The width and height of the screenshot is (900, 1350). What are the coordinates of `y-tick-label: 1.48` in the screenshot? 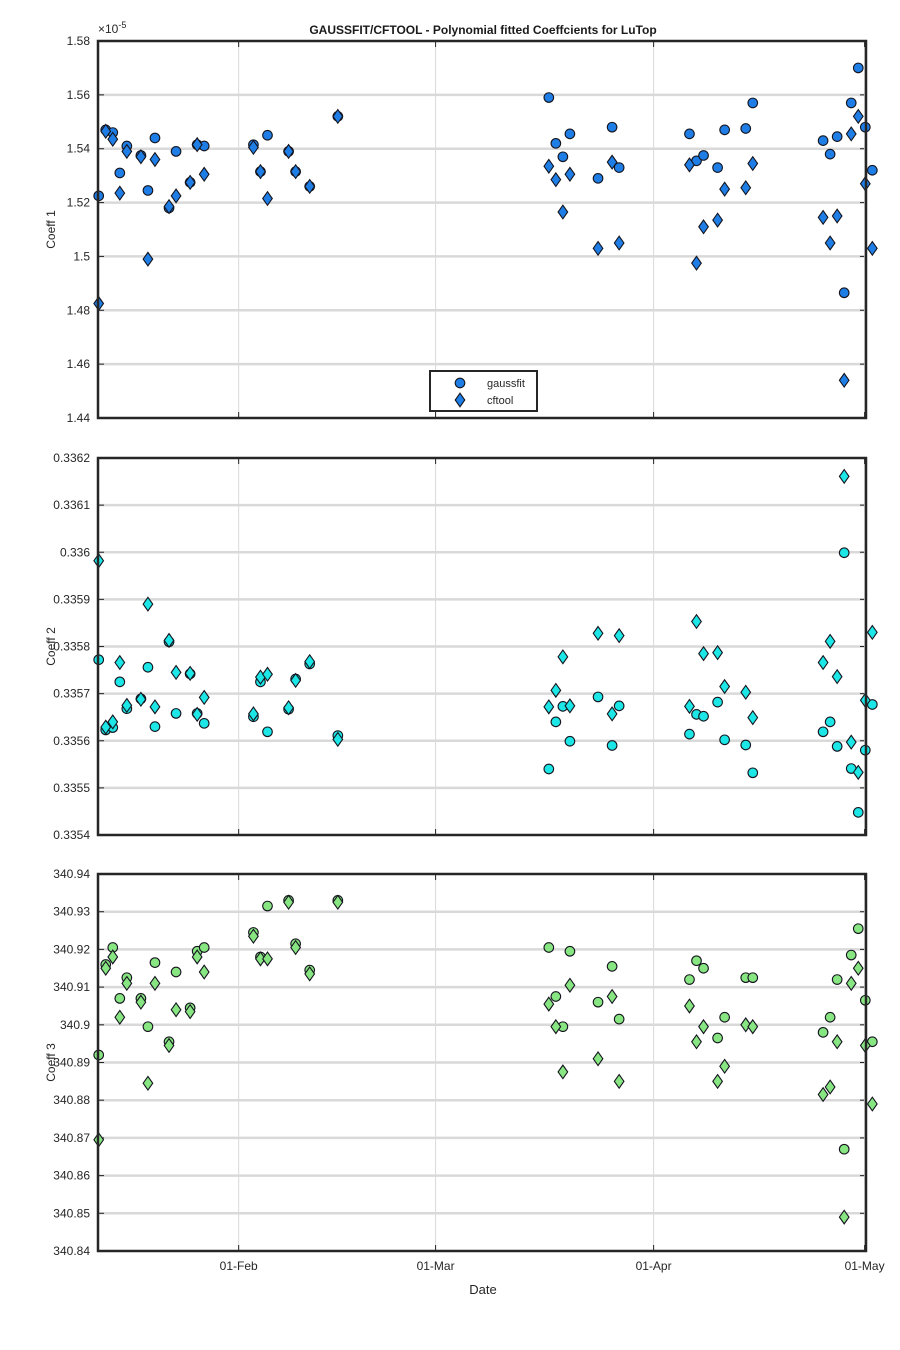 It's located at (79, 310).